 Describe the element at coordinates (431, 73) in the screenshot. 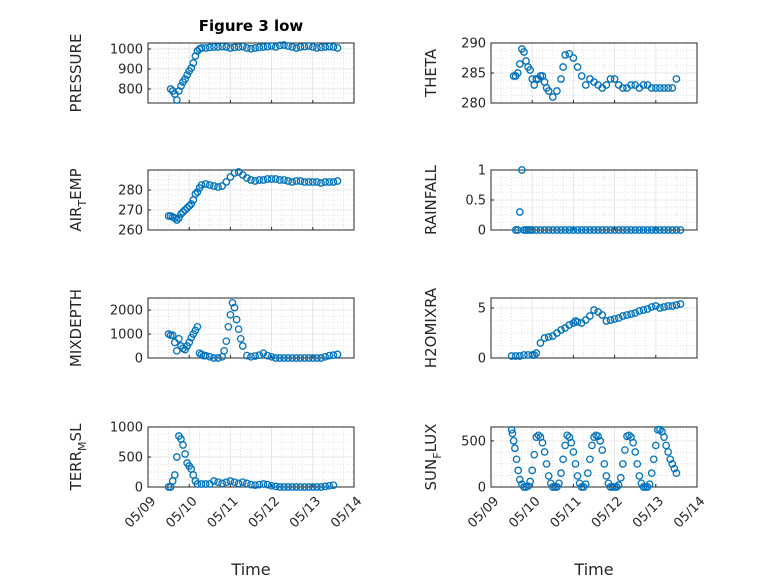

I see `y-axis-label: THETA` at that location.